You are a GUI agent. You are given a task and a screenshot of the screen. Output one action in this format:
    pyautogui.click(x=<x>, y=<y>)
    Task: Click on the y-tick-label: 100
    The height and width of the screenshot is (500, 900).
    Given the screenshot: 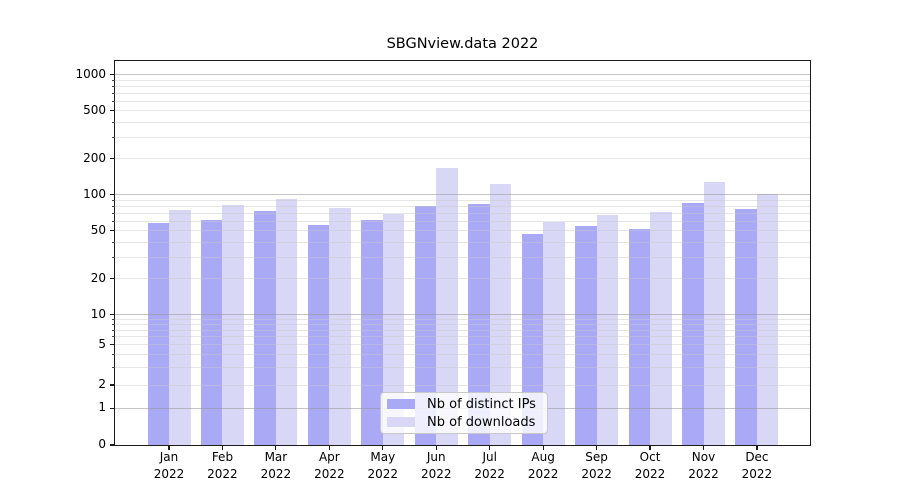 What is the action you would take?
    pyautogui.click(x=94, y=193)
    